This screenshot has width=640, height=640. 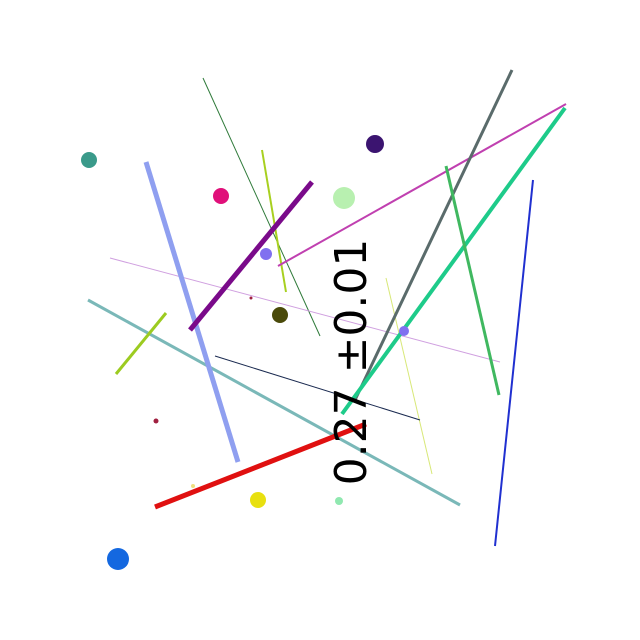 What do you see at coordinates (118, 559) in the screenshot?
I see `blue-dot` at bounding box center [118, 559].